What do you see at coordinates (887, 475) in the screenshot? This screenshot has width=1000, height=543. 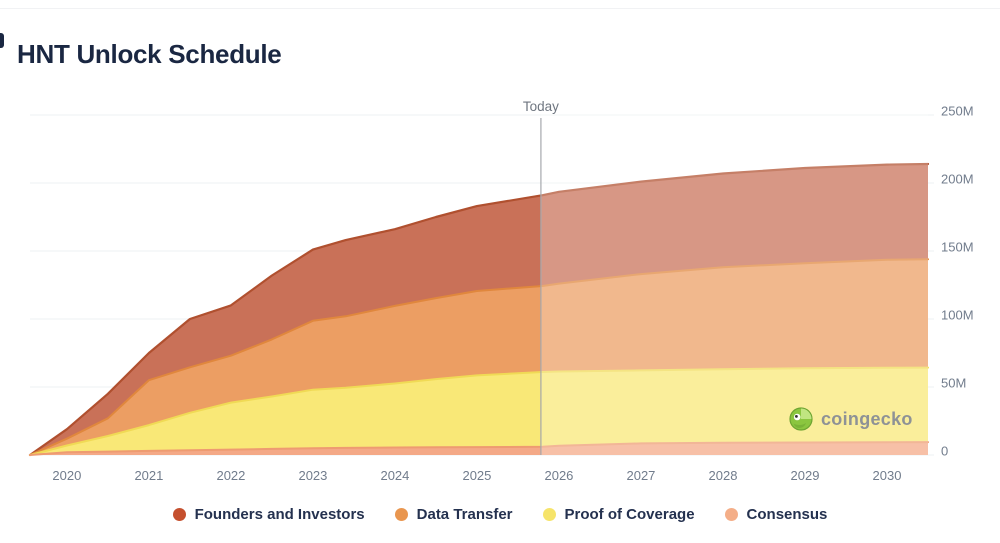 I see `x-axis-tick: 2030` at bounding box center [887, 475].